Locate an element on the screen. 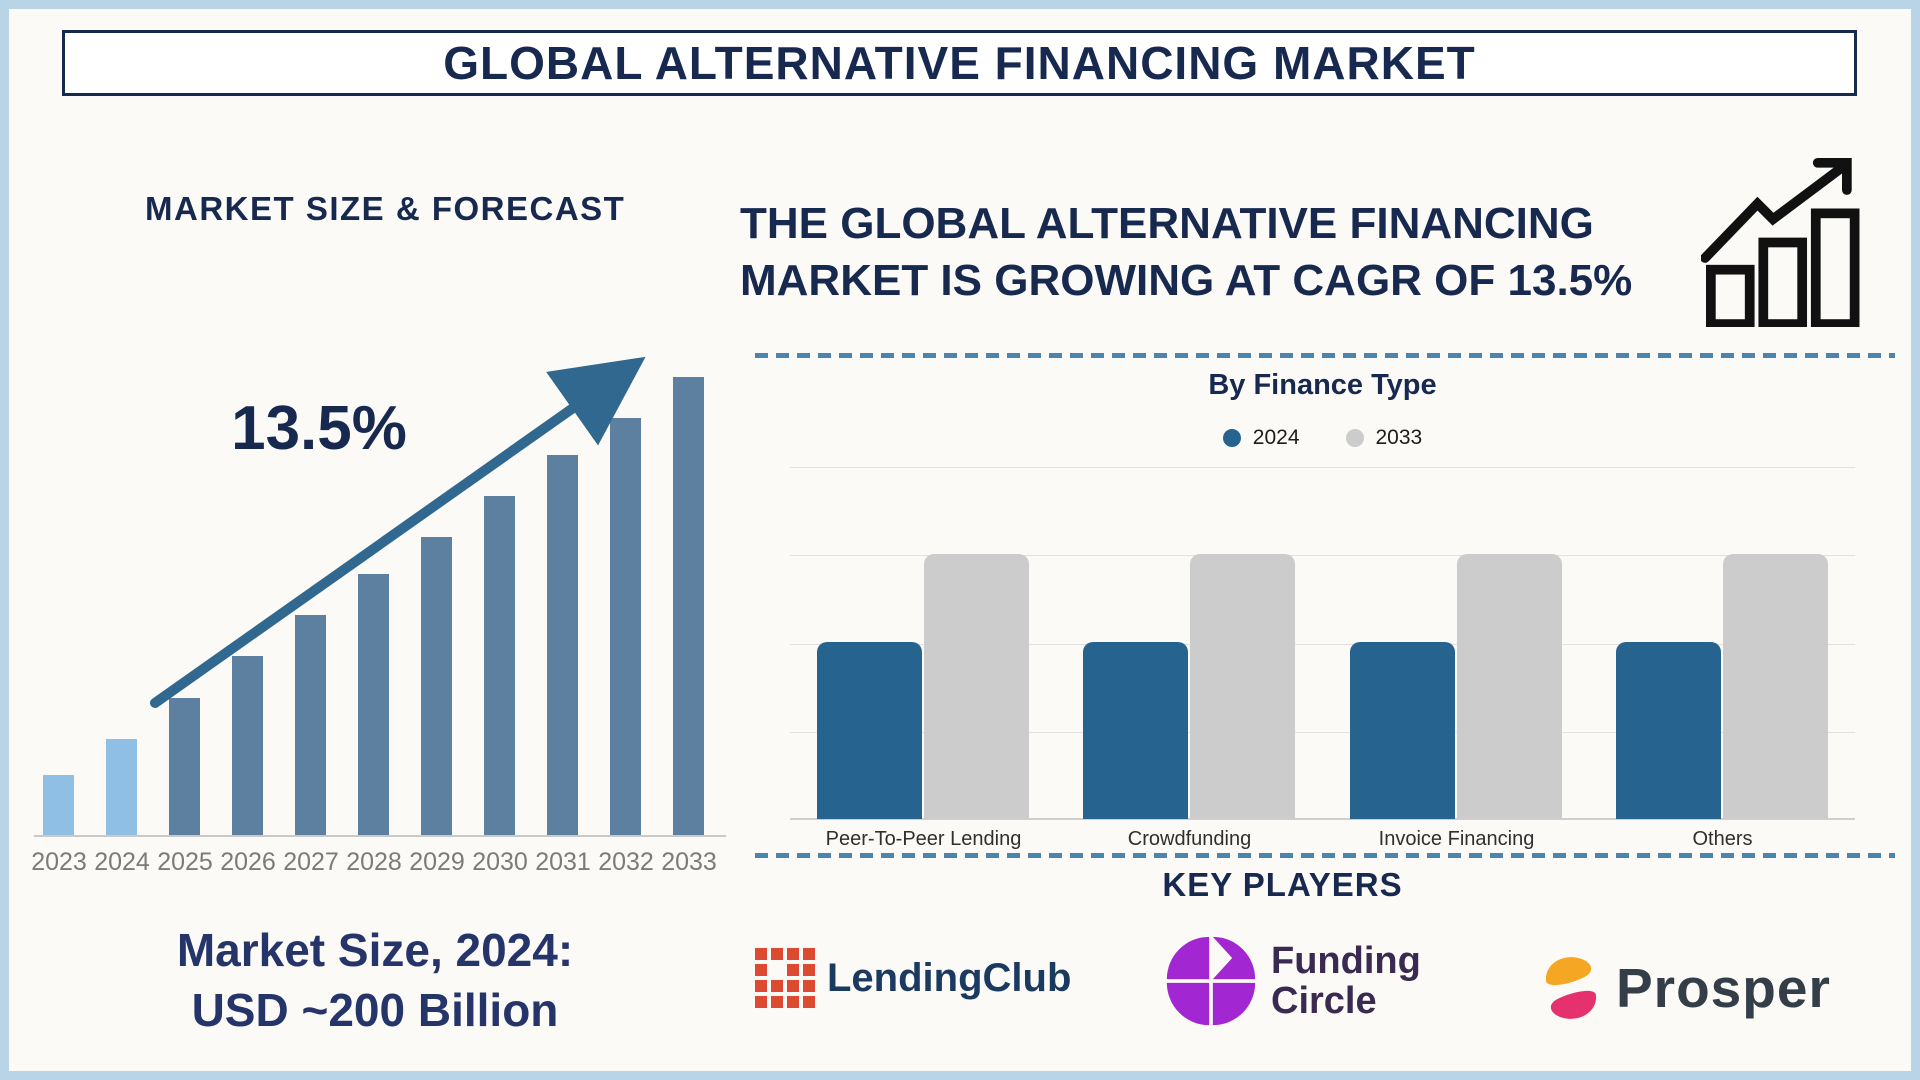 This screenshot has width=1920, height=1080. legend-item-2033: 2033 is located at coordinates (1384, 438).